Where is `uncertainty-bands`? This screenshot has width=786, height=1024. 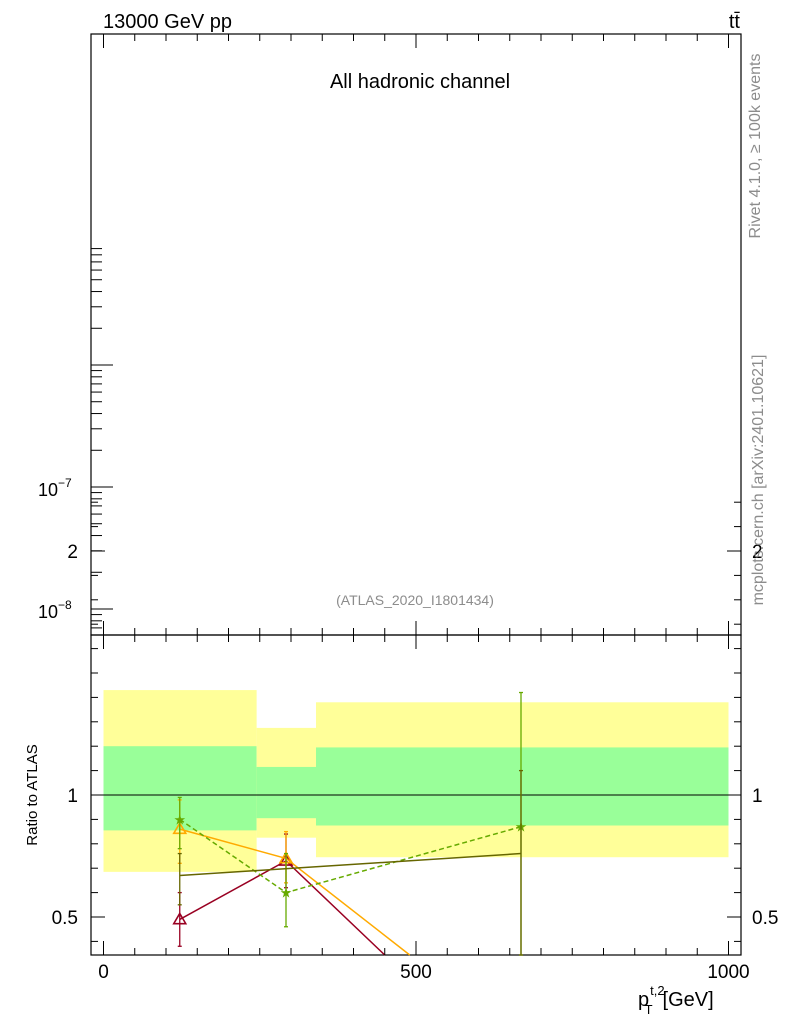 uncertainty-bands is located at coordinates (416, 781).